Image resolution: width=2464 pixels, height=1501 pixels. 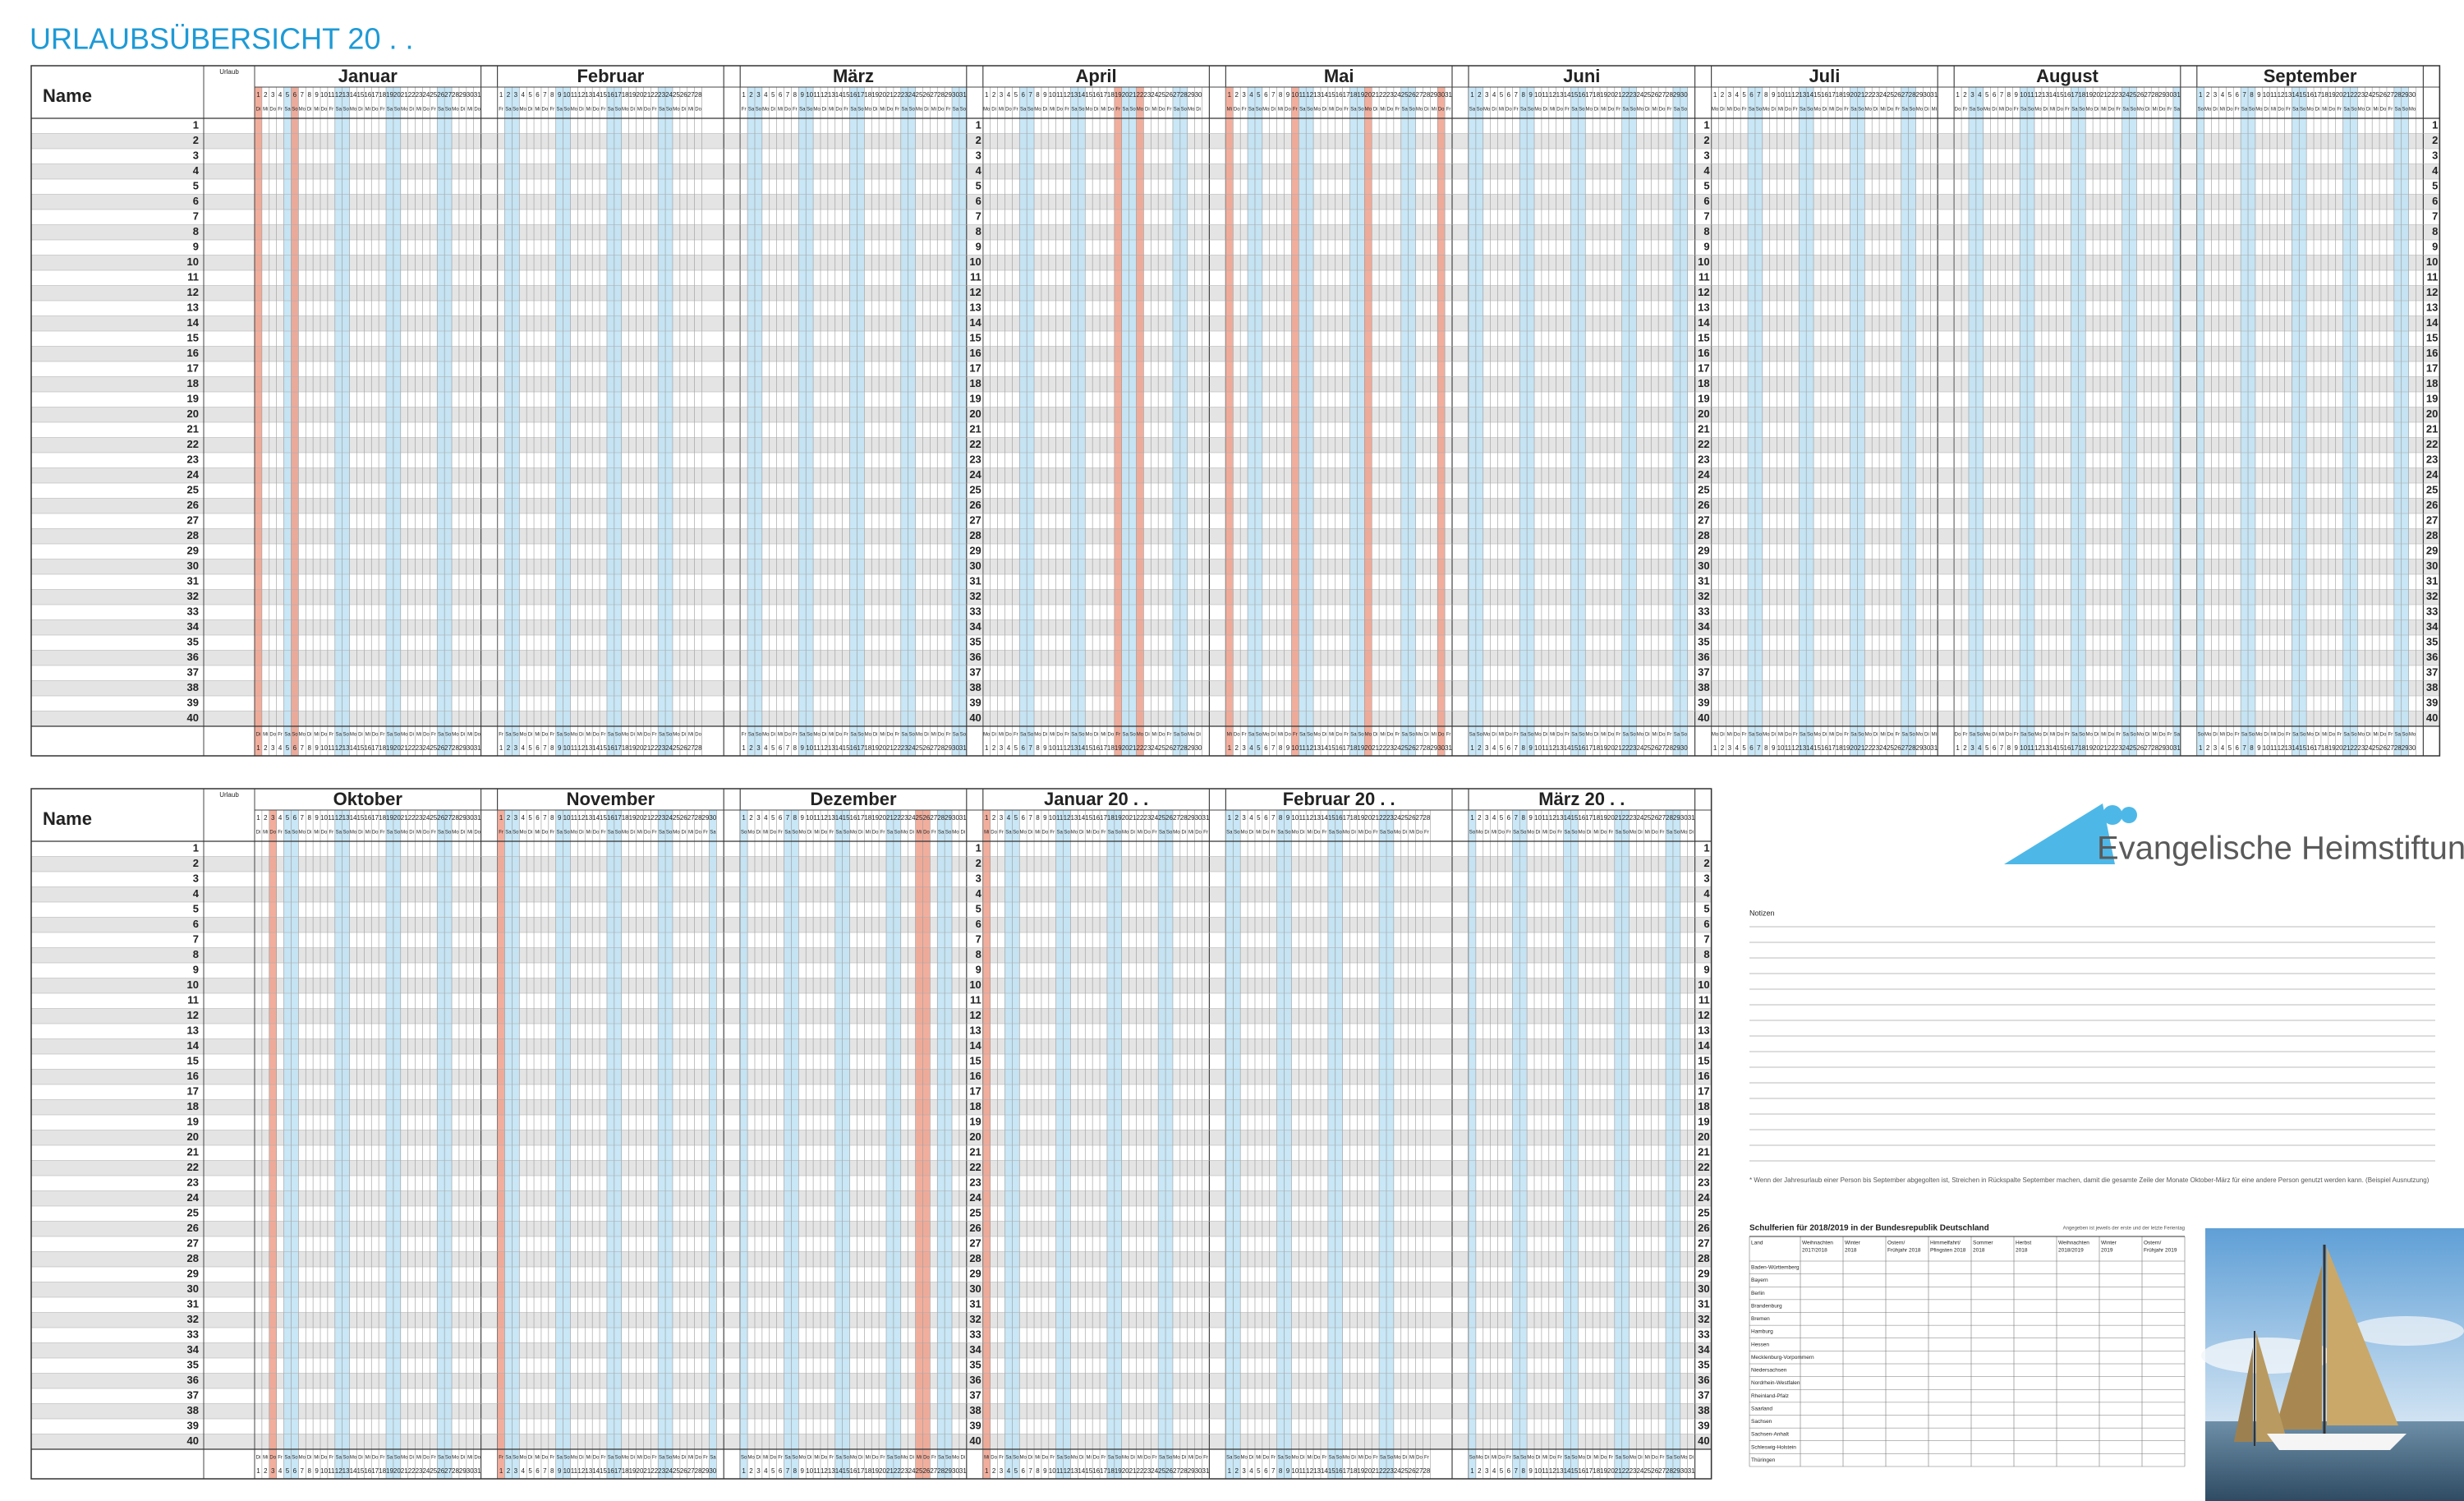 What do you see at coordinates (2432, 383) in the screenshot?
I see `row-number: 18` at bounding box center [2432, 383].